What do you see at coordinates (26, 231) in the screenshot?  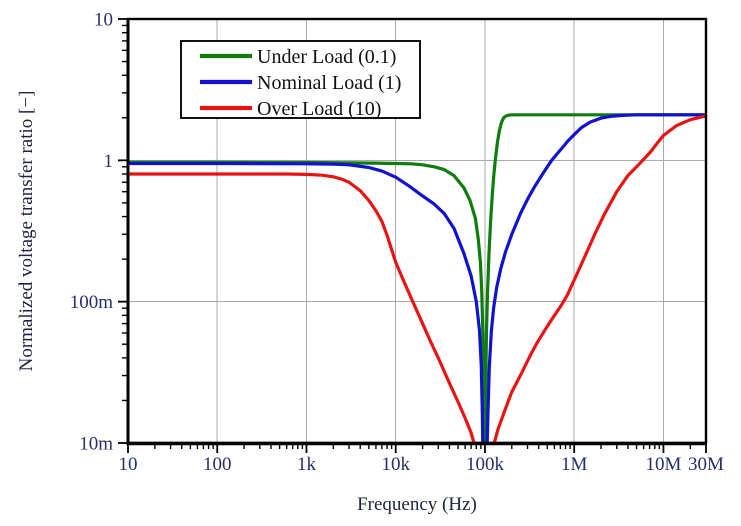 I see `y-axis-title: Normalized voltage transfer ratio [−]` at bounding box center [26, 231].